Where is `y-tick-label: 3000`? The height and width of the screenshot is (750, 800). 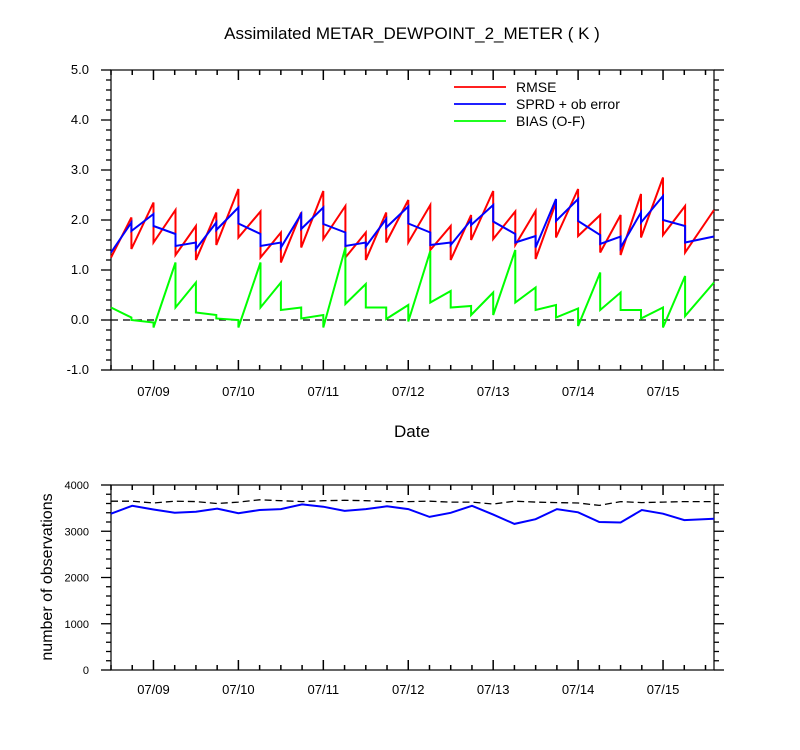
y-tick-label: 3000 is located at coordinates (77, 532).